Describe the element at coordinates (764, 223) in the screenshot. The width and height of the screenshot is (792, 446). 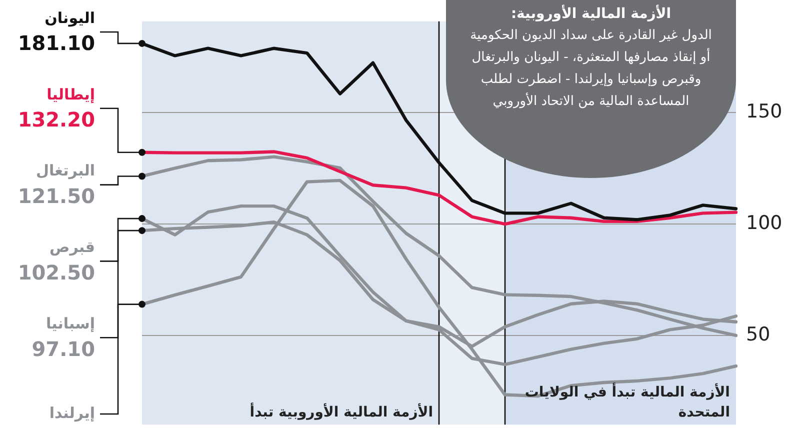
I see `y-tick-label: 100` at that location.